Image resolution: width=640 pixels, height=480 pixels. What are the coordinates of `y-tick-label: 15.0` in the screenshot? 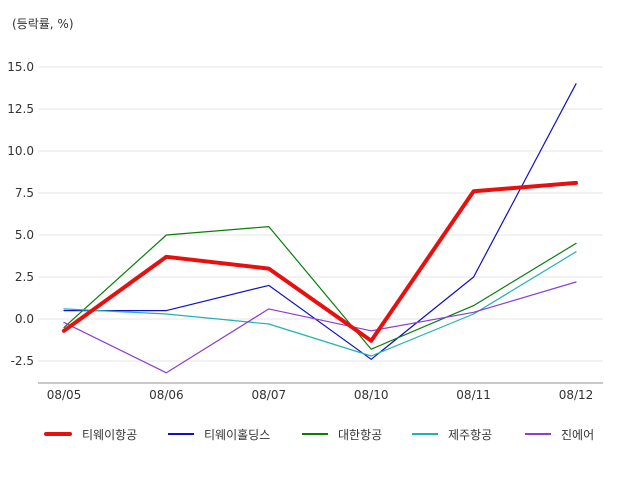 It's located at (20, 67).